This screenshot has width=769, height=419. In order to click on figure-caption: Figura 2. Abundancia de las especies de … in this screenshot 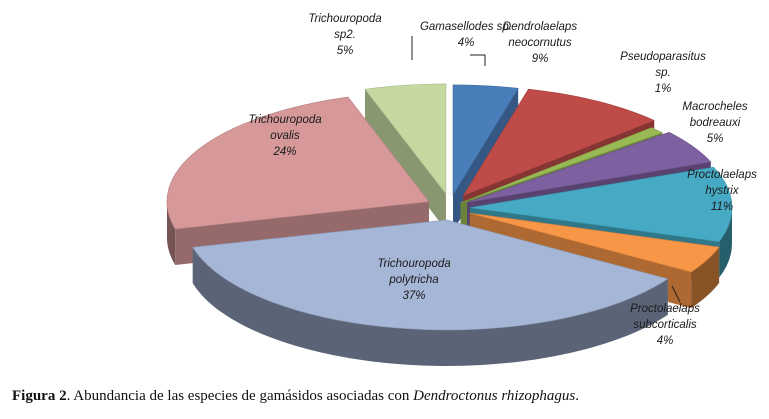, I will do `click(295, 396)`.